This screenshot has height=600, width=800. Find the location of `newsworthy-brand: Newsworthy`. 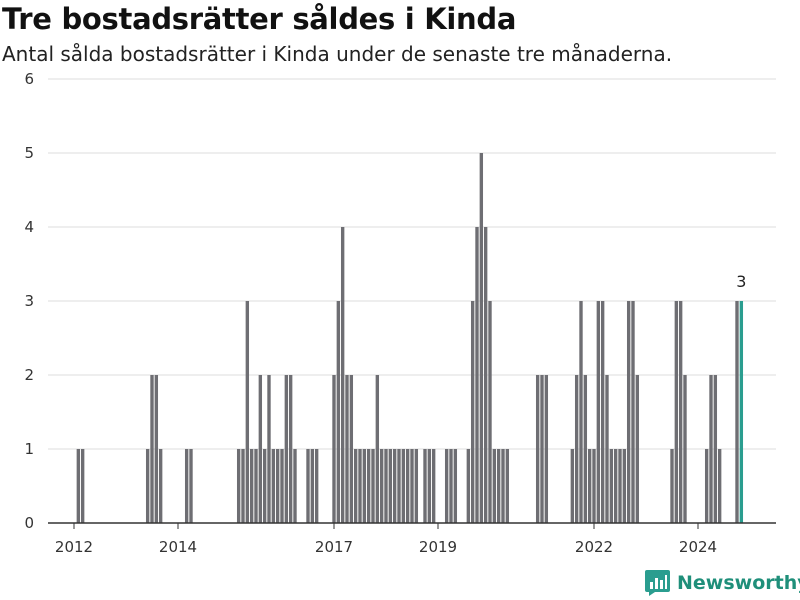

newsworthy-brand: Newsworthy is located at coordinates (722, 582).